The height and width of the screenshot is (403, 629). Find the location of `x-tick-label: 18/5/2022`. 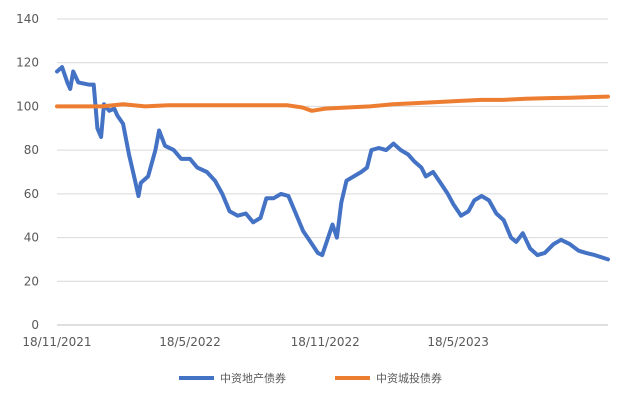

x-tick-label: 18/5/2022 is located at coordinates (190, 342).